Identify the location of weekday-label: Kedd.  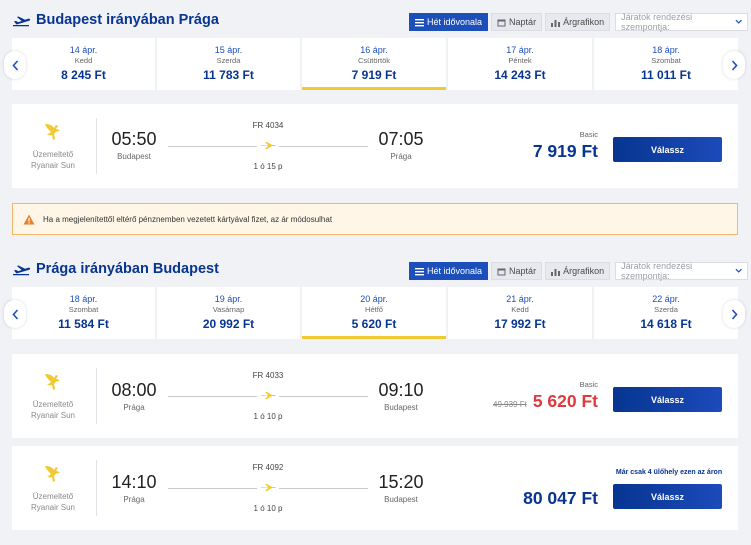
(83, 60).